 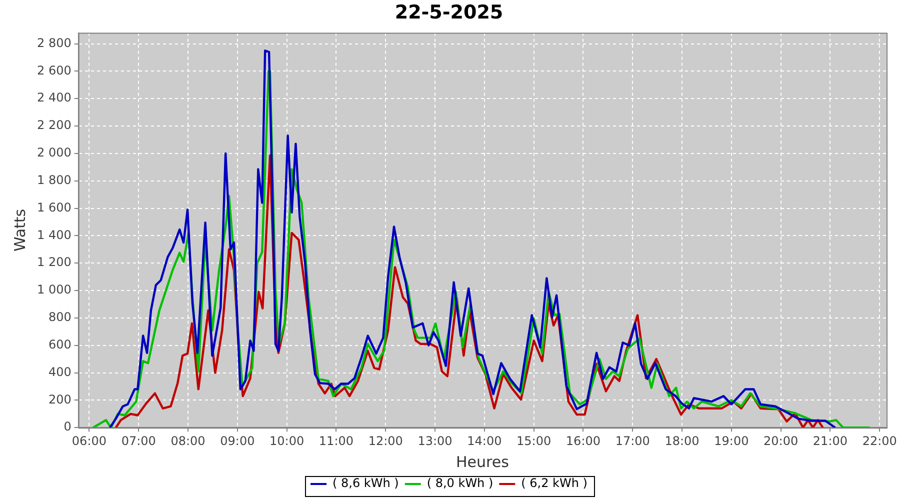 What do you see at coordinates (54, 97) in the screenshot?
I see `y-tick-label: 2 400` at bounding box center [54, 97].